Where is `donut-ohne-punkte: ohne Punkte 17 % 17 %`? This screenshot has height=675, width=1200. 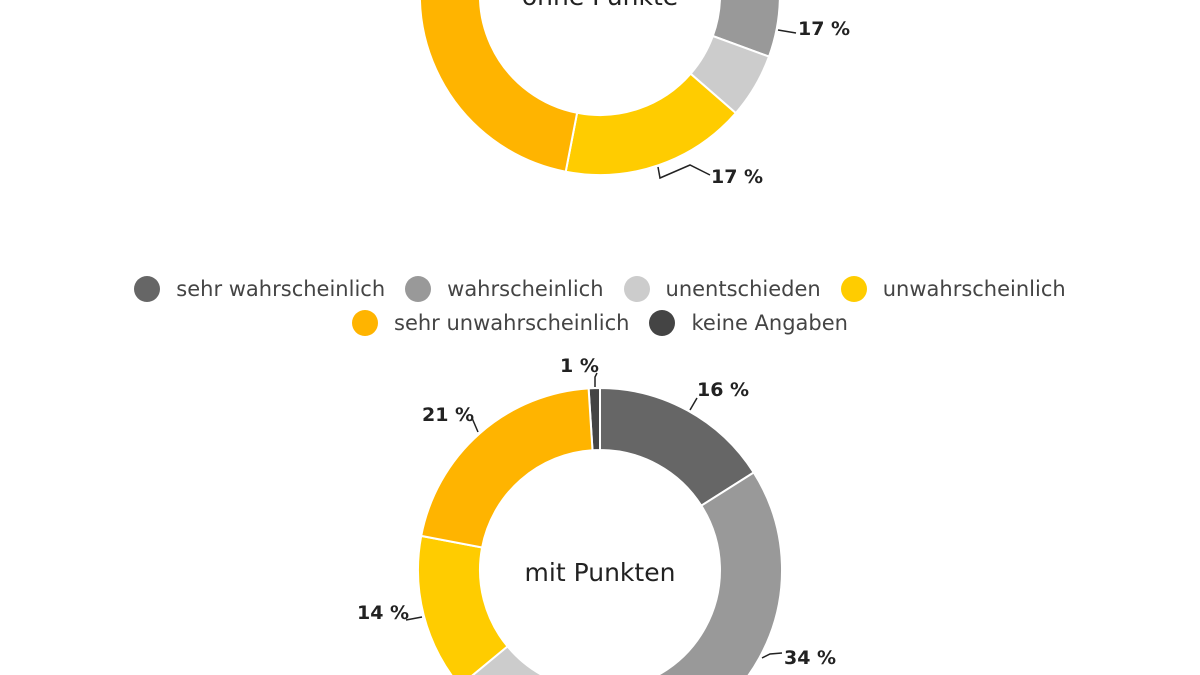
donut-ohne-punkte: ohne Punkte 17 % 17 % is located at coordinates (634, 94).